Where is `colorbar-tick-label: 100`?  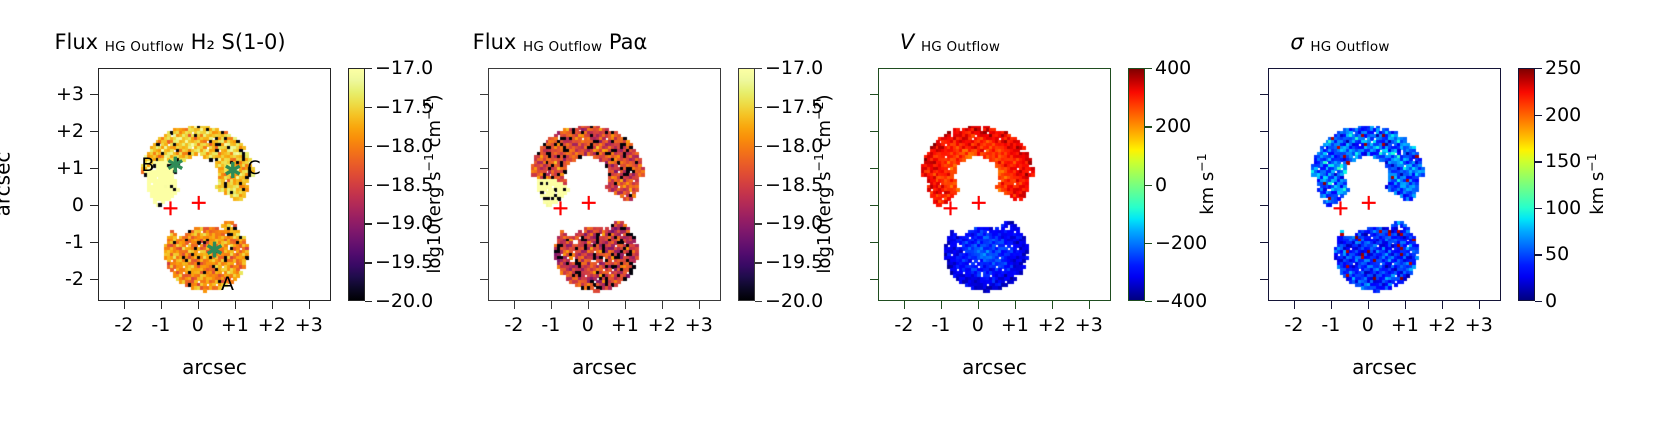
colorbar-tick-label: 100 is located at coordinates (1563, 207).